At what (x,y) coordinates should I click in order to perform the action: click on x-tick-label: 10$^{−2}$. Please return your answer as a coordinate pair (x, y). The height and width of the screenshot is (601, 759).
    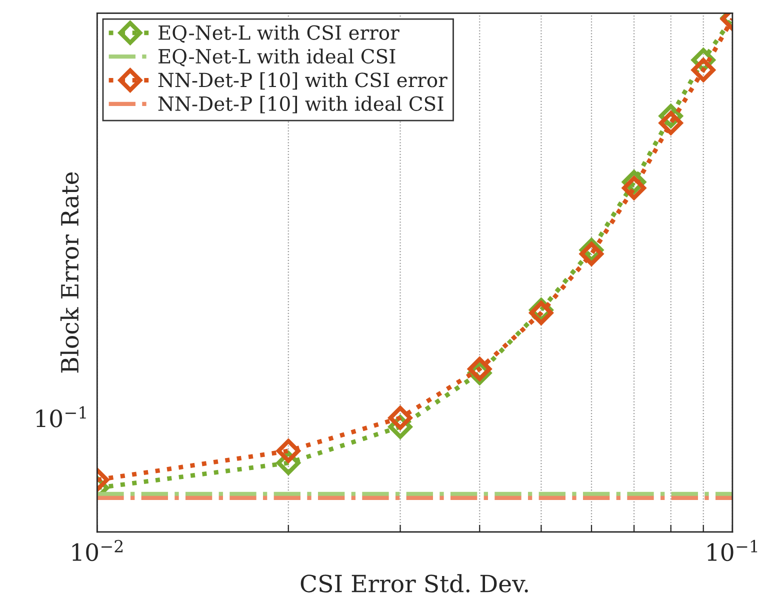
    Looking at the image, I should click on (97, 551).